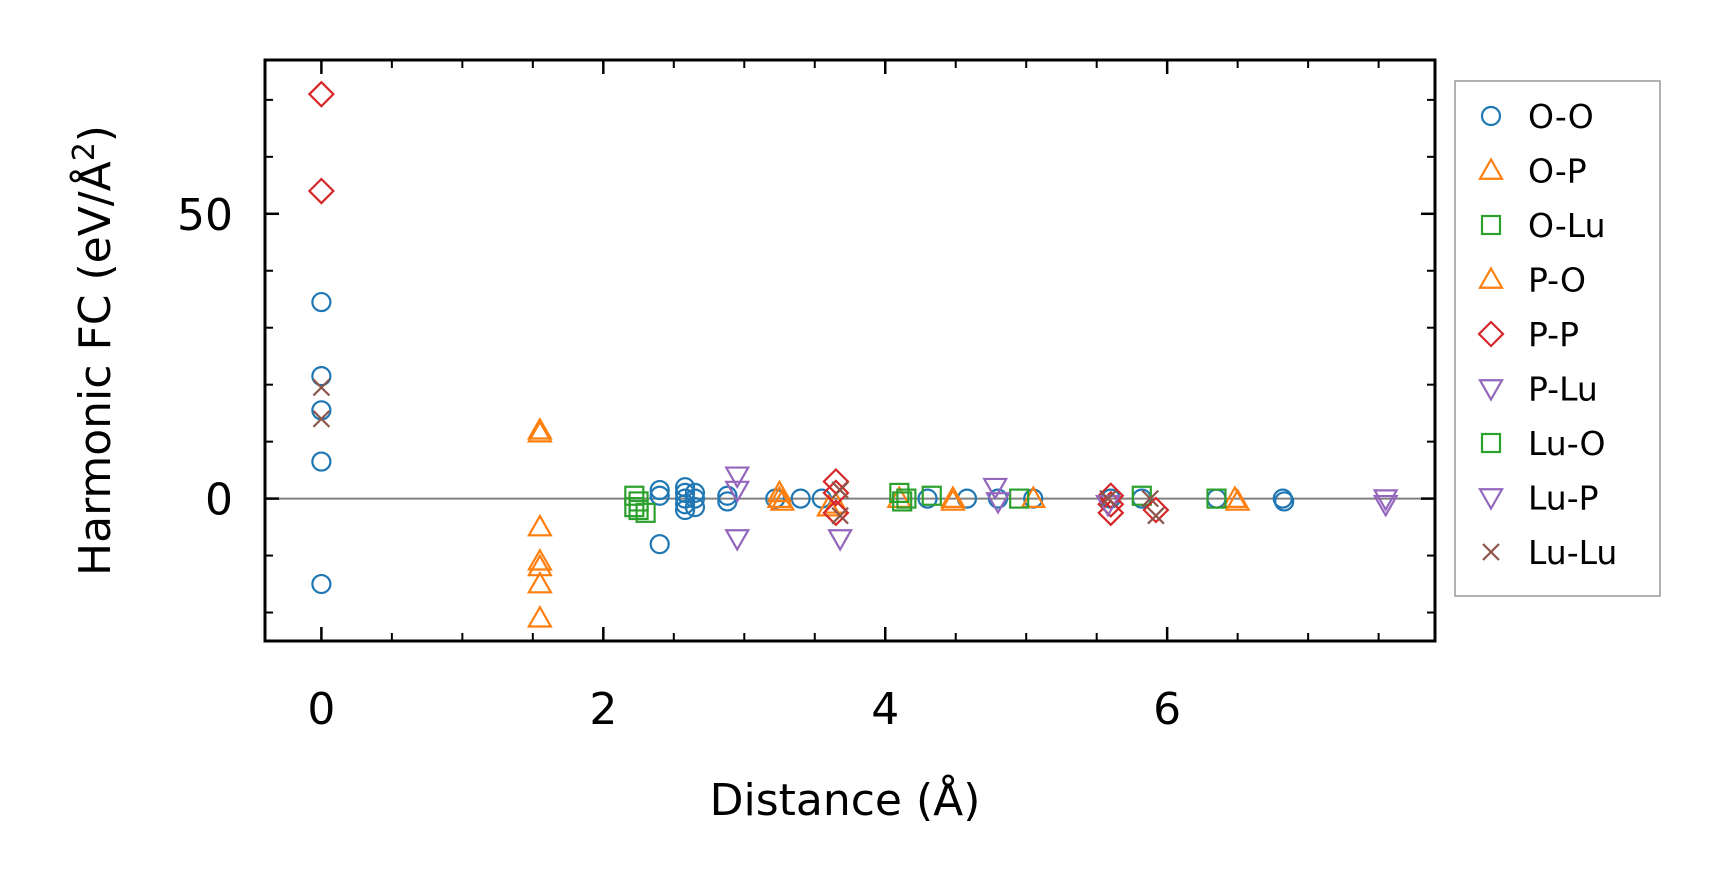  What do you see at coordinates (1491, 390) in the screenshot?
I see `legend-marker-p-lu` at bounding box center [1491, 390].